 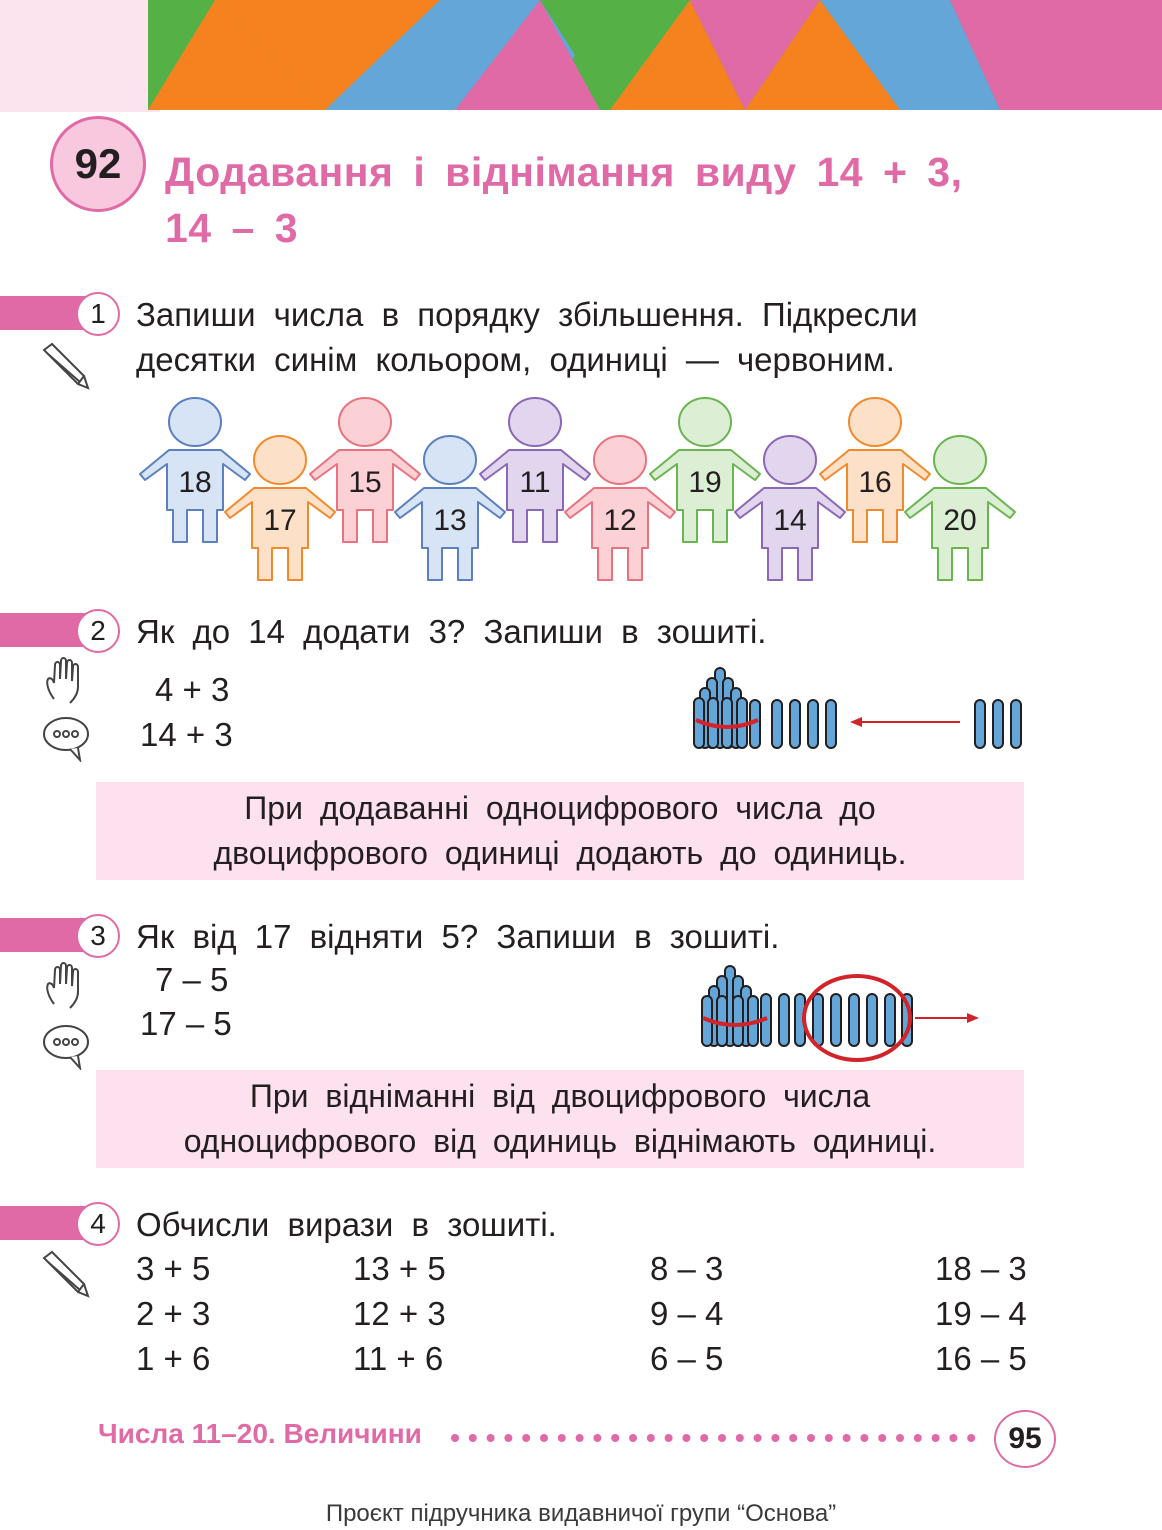 I want to click on expression: 18 – 3, so click(x=981, y=1268).